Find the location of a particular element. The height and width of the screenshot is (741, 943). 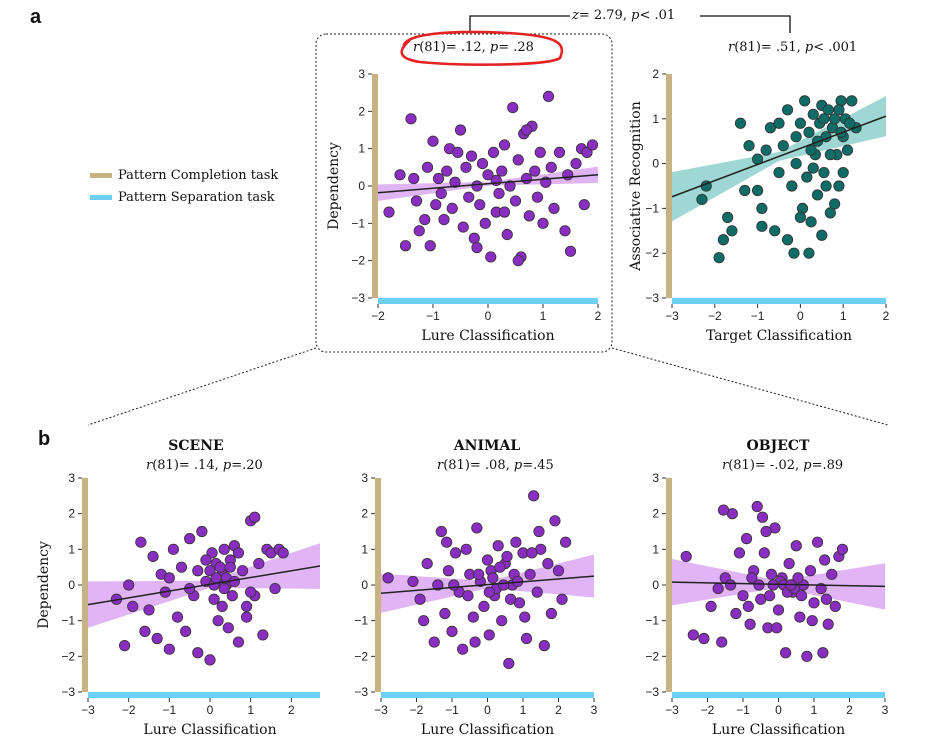

stat-lure-main: r(81)= .12, p= .28 is located at coordinates (473, 47).